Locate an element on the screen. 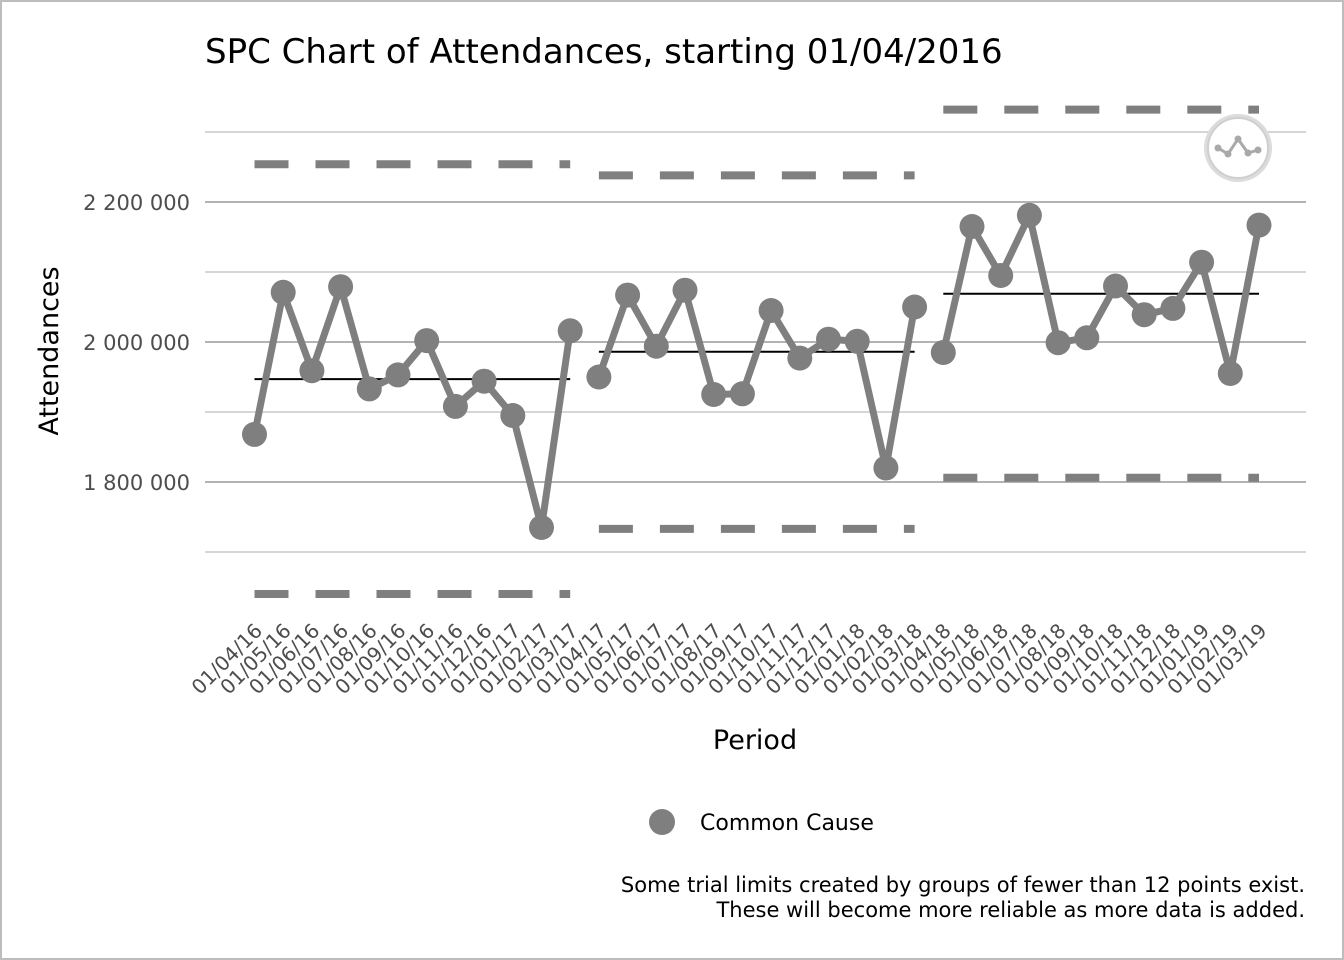  y-tick-label: 2 200 000 is located at coordinates (136, 203).